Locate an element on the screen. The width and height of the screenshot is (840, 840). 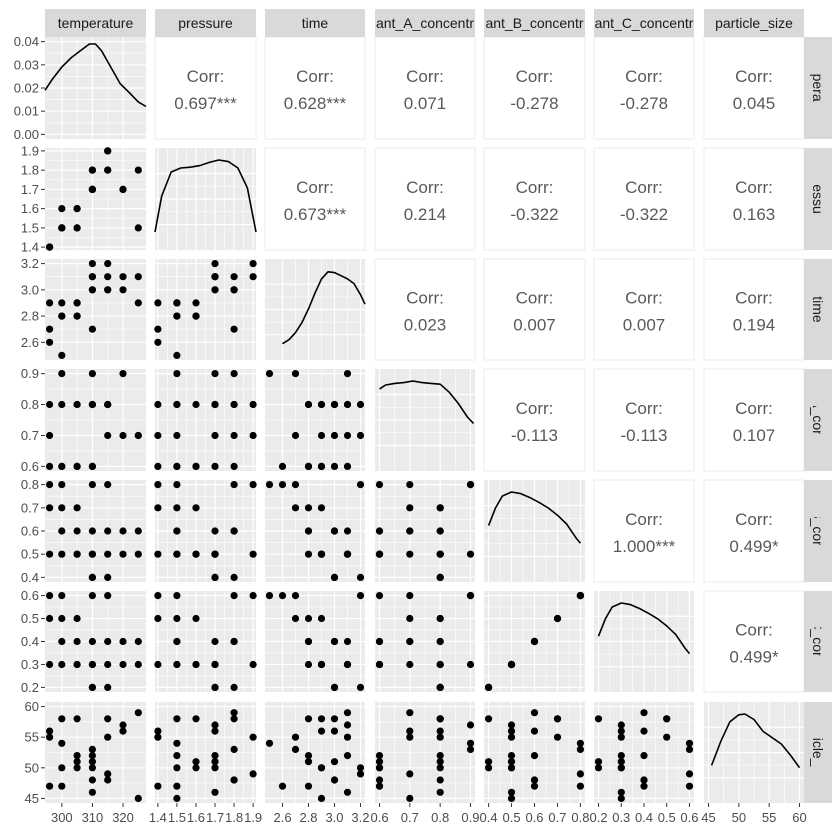
corr-value: 0.628*** is located at coordinates (315, 103).